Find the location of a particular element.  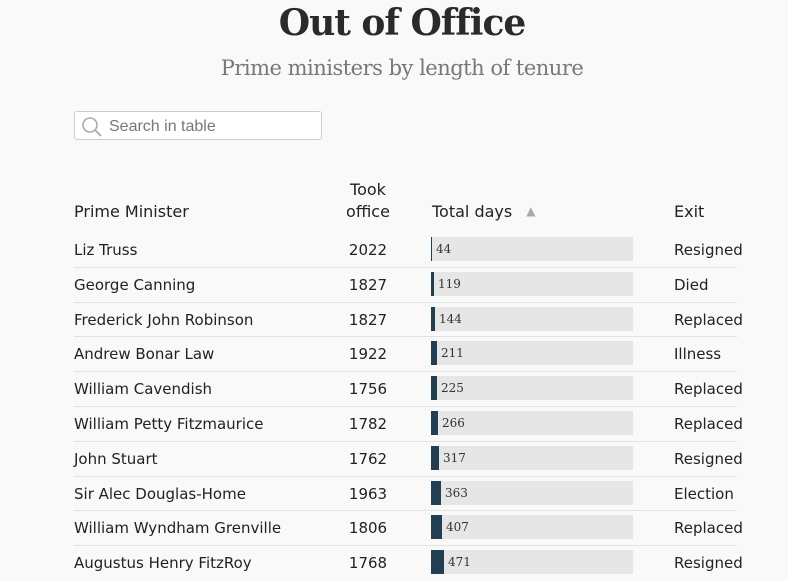

pm-name: Liz Truss is located at coordinates (106, 250).